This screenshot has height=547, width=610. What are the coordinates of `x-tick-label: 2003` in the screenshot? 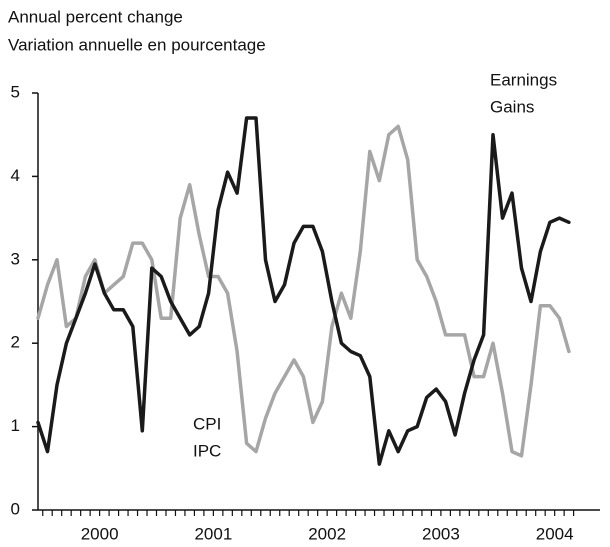 It's located at (441, 533).